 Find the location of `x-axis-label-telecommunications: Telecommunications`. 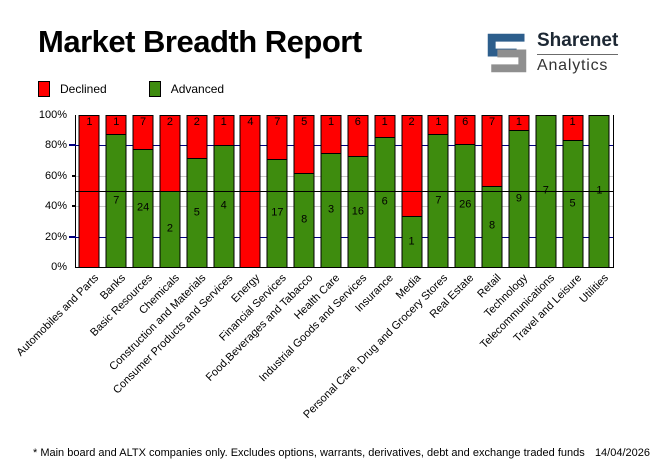

x-axis-label-telecommunications: Telecommunications is located at coordinates (518, 311).